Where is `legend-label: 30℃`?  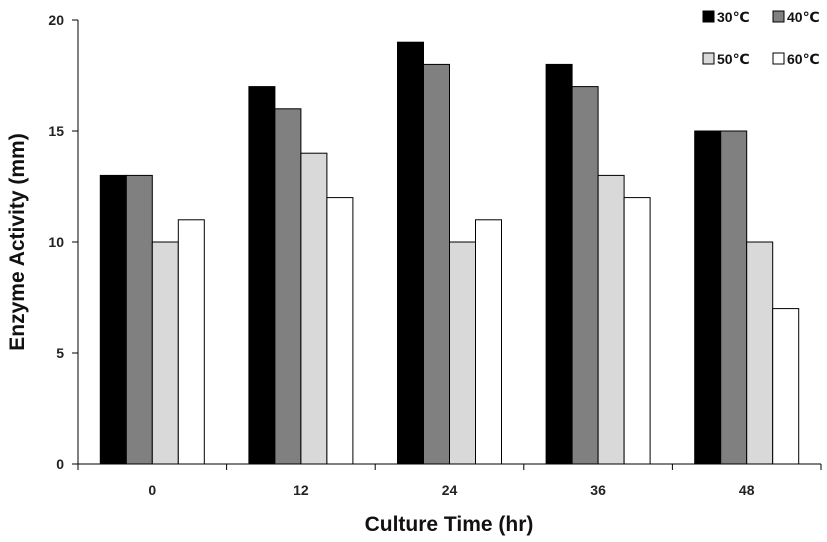 legend-label: 30℃ is located at coordinates (733, 17).